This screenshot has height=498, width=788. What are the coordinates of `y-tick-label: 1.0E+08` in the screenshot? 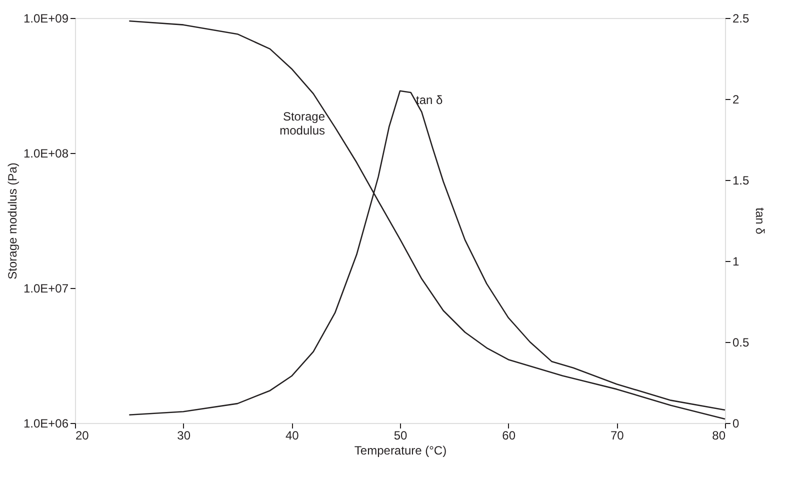 It's located at (46, 153).